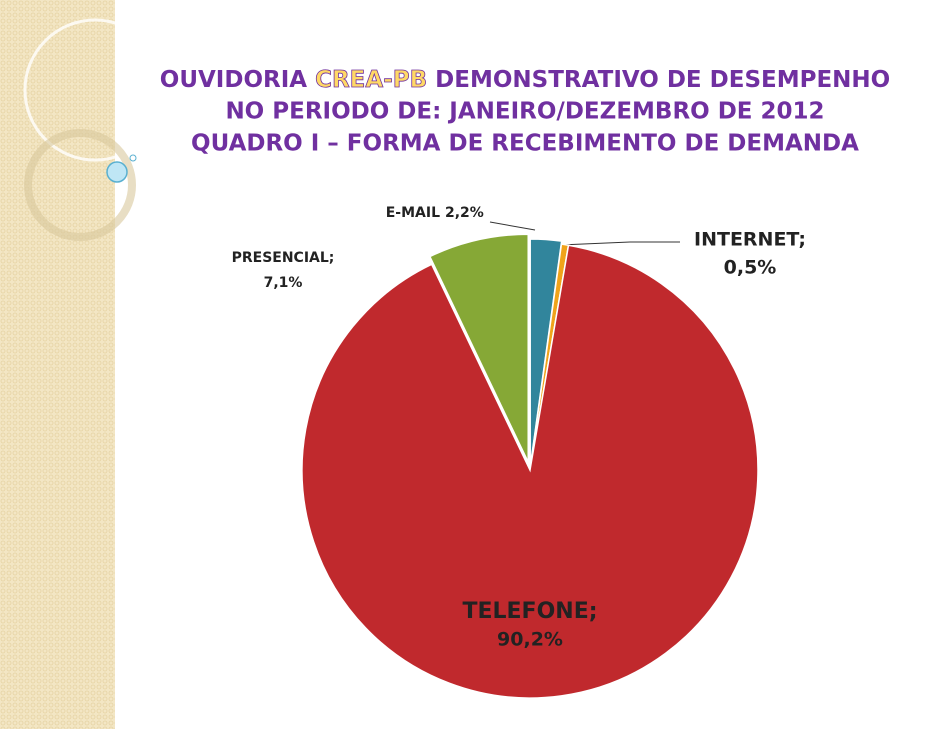 This screenshot has height=729, width=933. Describe the element at coordinates (57, 364) in the screenshot. I see `side-strip` at that location.